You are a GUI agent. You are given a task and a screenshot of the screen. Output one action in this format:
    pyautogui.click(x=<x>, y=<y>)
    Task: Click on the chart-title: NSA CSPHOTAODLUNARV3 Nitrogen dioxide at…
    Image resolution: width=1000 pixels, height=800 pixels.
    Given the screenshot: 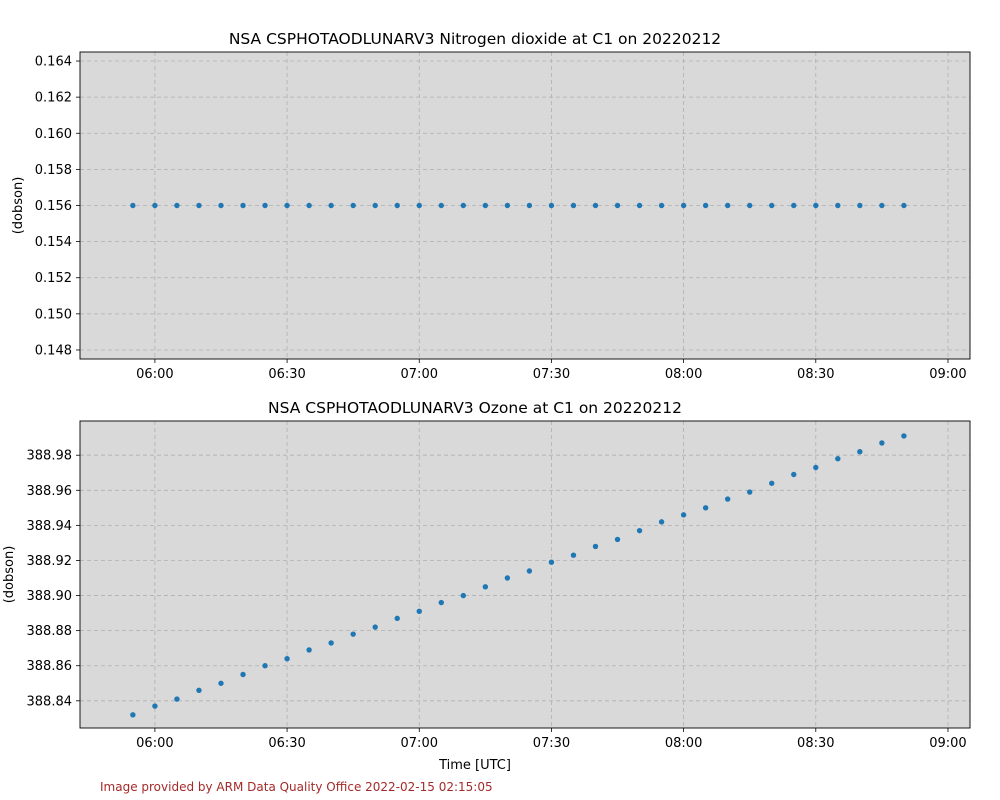 What is the action you would take?
    pyautogui.click(x=475, y=39)
    